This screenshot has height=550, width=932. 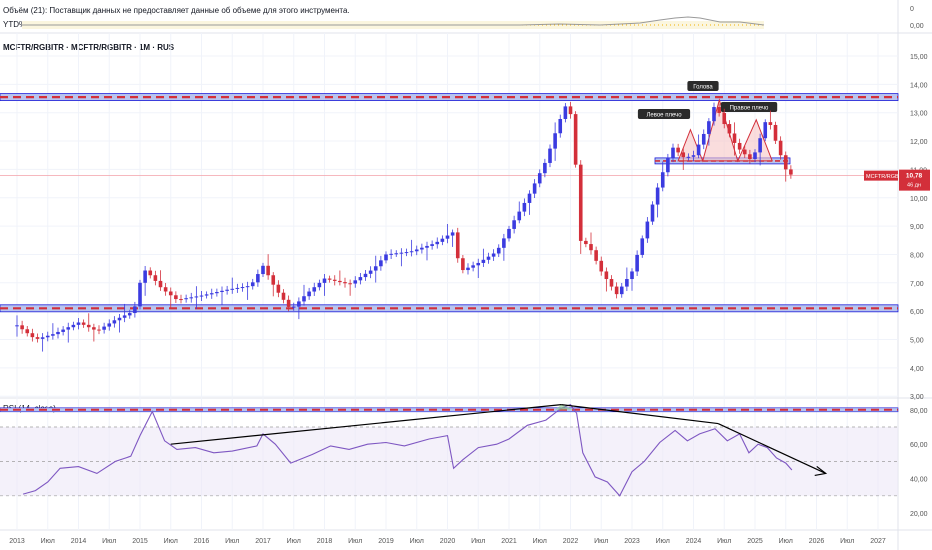 I want to click on left-shoulder-label-group: Левое плечо, so click(x=664, y=114).